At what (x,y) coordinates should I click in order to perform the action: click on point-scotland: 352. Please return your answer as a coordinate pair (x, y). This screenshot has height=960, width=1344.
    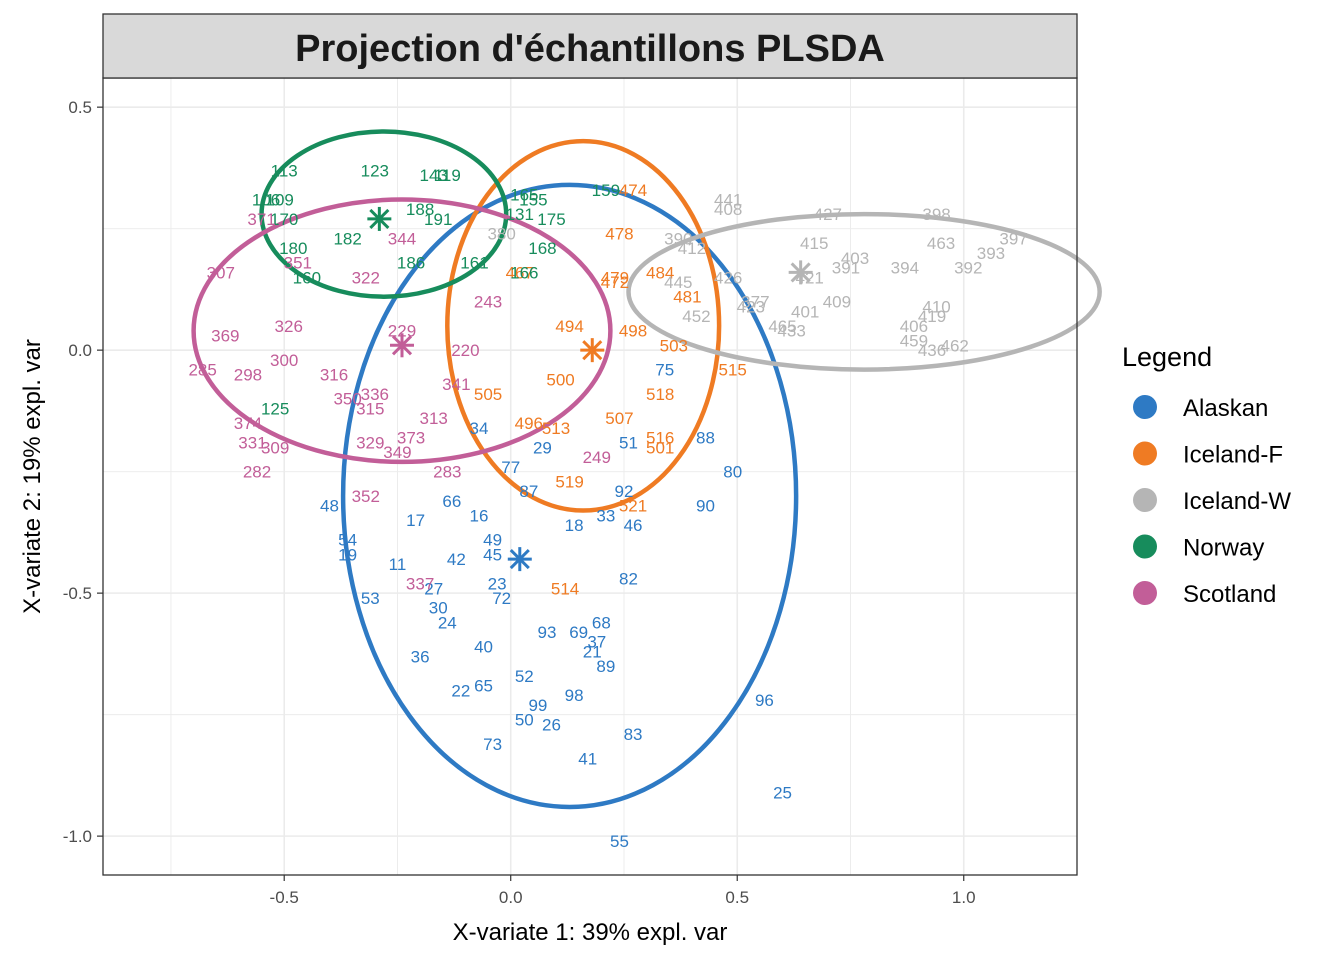
    Looking at the image, I should click on (366, 496).